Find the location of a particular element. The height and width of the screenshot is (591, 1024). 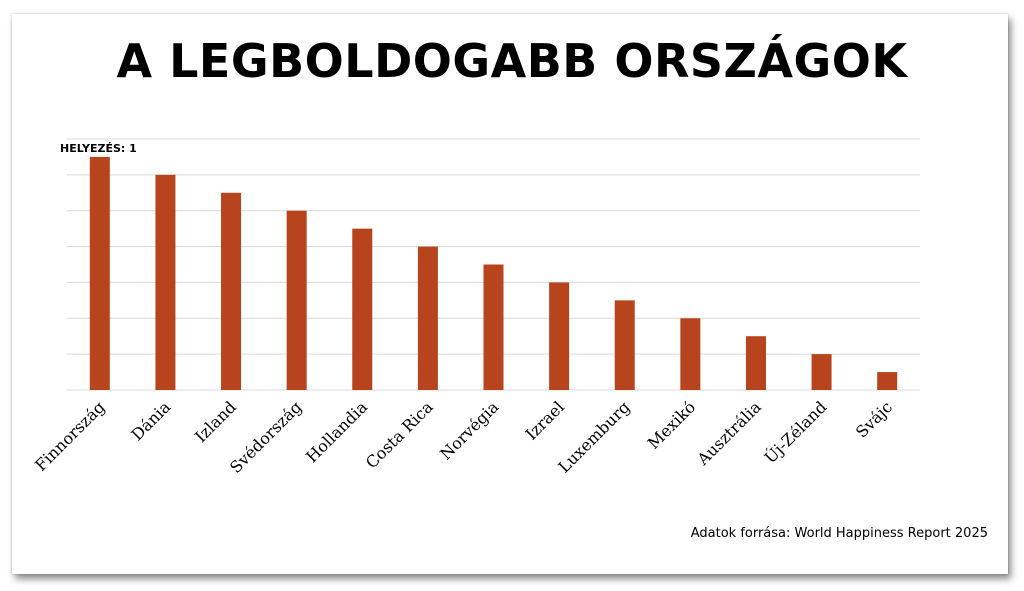

category-label: Izrael is located at coordinates (545, 420).